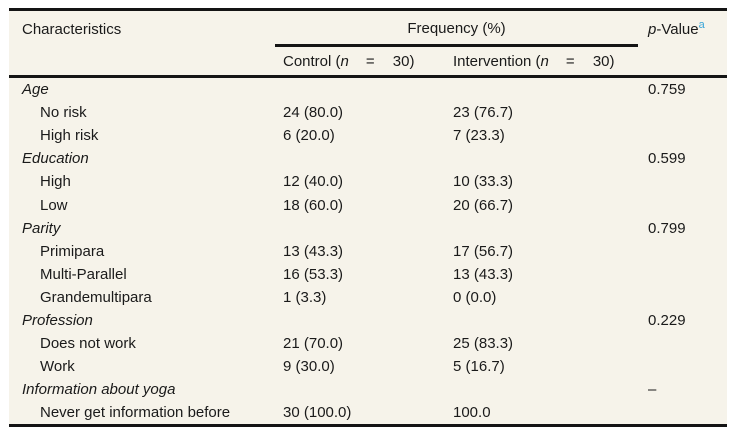 The width and height of the screenshot is (737, 440). What do you see at coordinates (368, 274) in the screenshot?
I see `table-row: Multi-Parallel 16 (53.3) 13 (43.3)` at bounding box center [368, 274].